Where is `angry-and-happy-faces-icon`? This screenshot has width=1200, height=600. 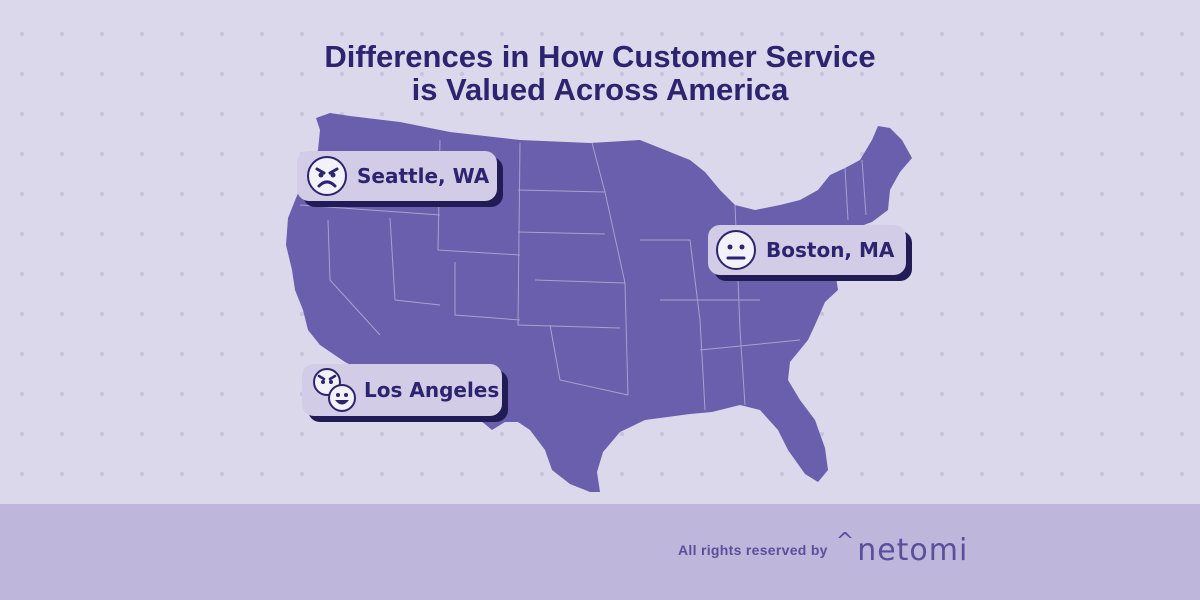
angry-and-happy-faces-icon is located at coordinates (334, 390).